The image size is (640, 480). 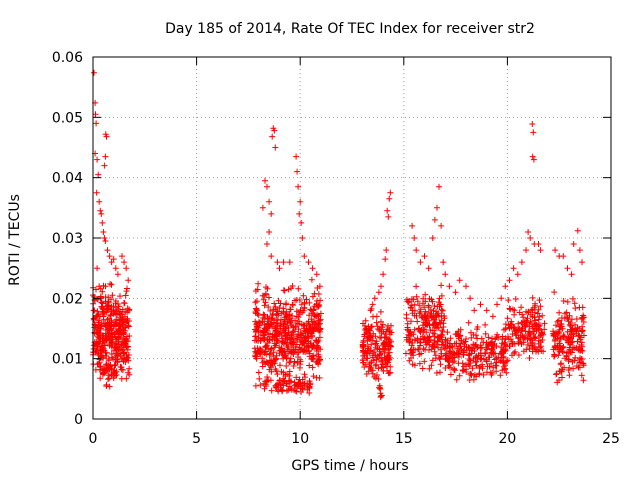 I want to click on y-tick-label: 0.01, so click(x=67, y=360).